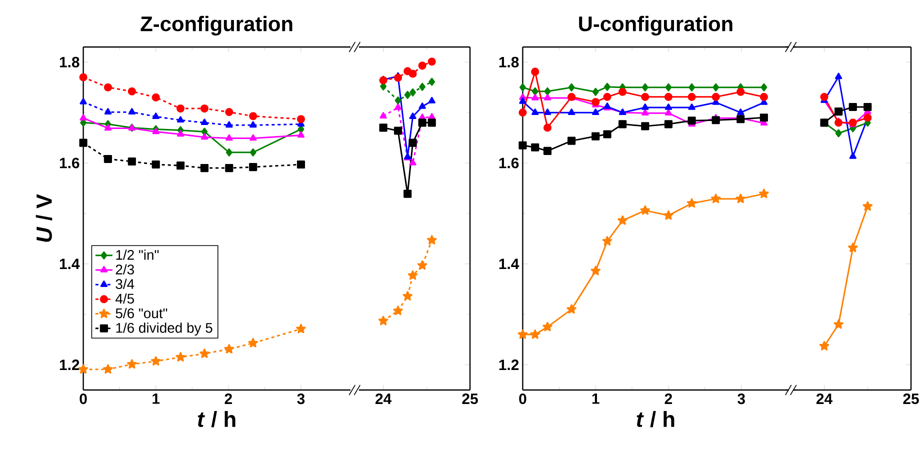 Image resolution: width=922 pixels, height=455 pixels. What do you see at coordinates (142, 313) in the screenshot?
I see `legend-label: 5/6 "out"` at bounding box center [142, 313].